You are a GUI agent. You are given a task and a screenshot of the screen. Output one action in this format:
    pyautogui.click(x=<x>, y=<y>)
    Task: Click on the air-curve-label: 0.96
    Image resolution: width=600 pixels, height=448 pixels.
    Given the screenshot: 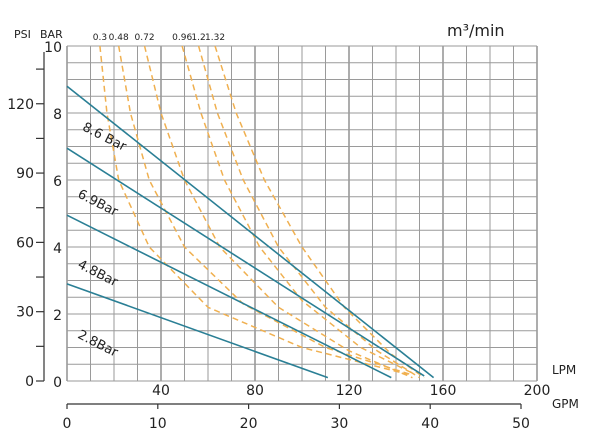 What is the action you would take?
    pyautogui.click(x=182, y=38)
    